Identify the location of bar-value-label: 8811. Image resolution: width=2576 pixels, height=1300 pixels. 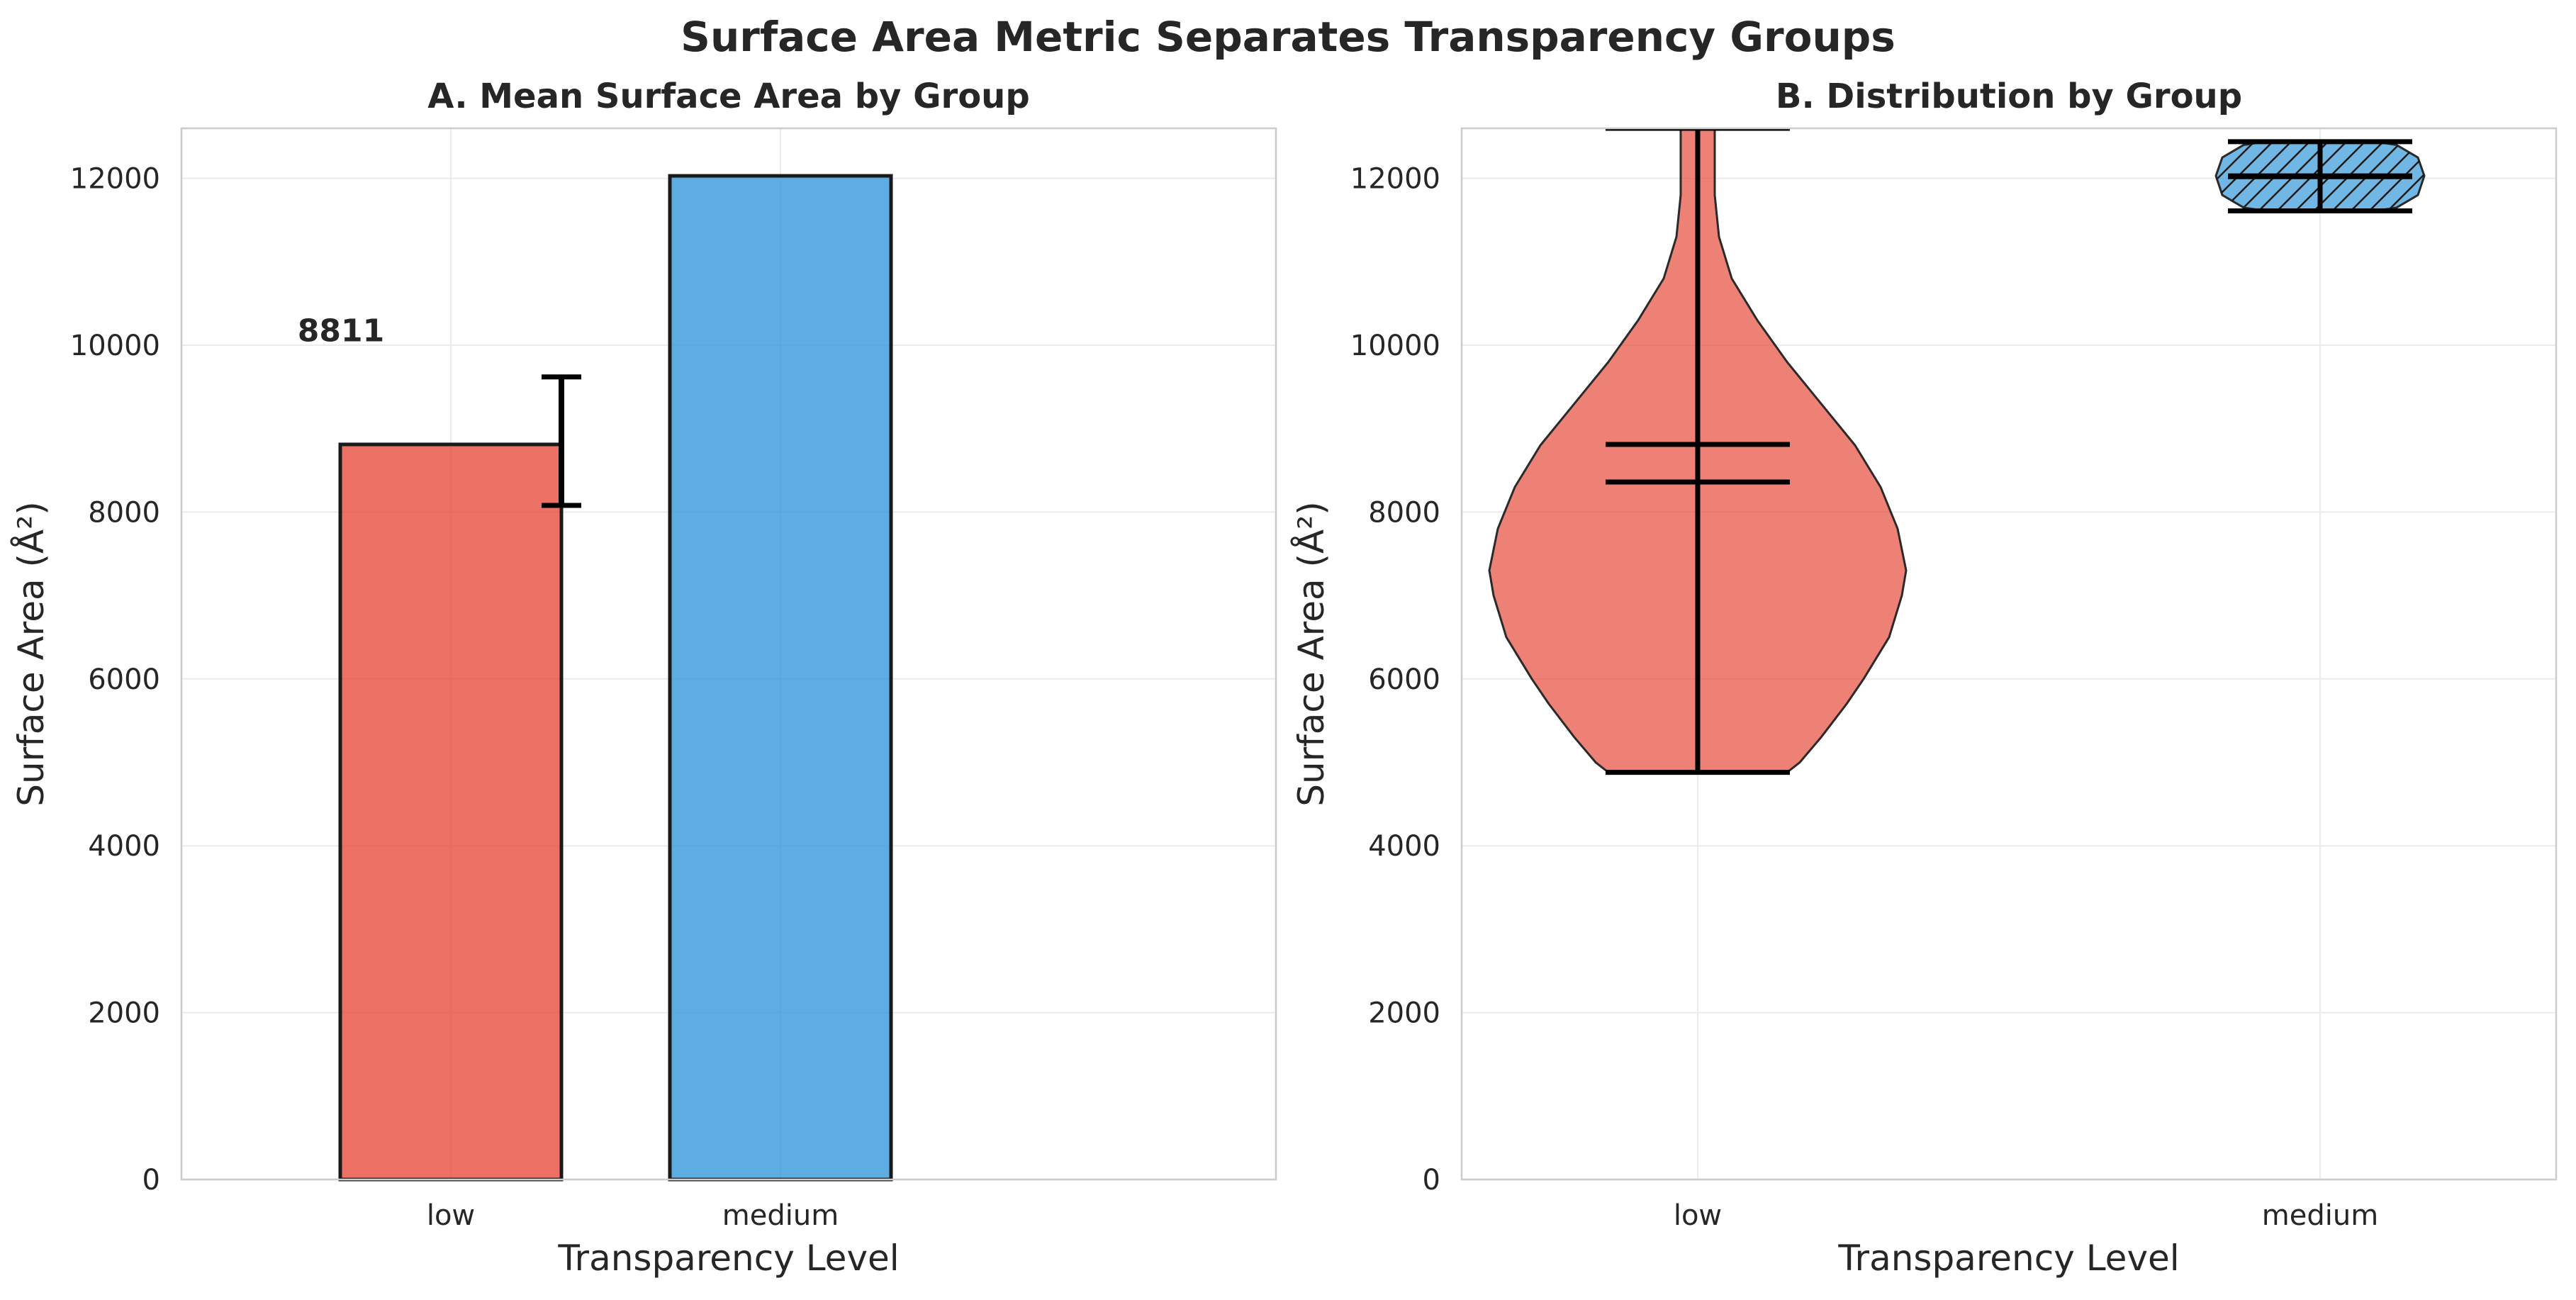
(341, 331).